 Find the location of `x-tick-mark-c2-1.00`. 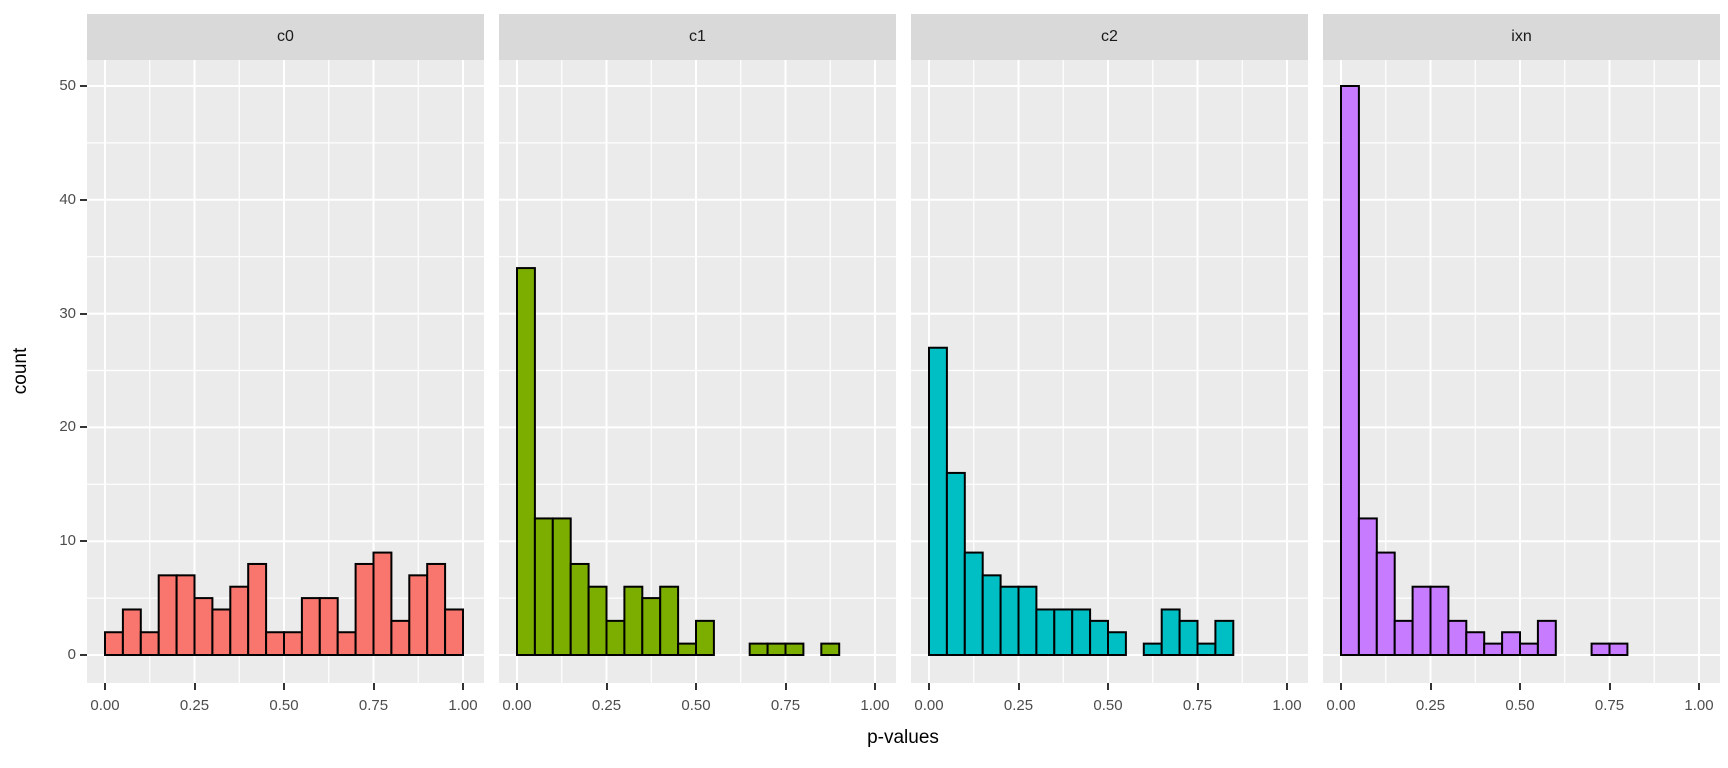

x-tick-mark-c2-1.00 is located at coordinates (1287, 686).